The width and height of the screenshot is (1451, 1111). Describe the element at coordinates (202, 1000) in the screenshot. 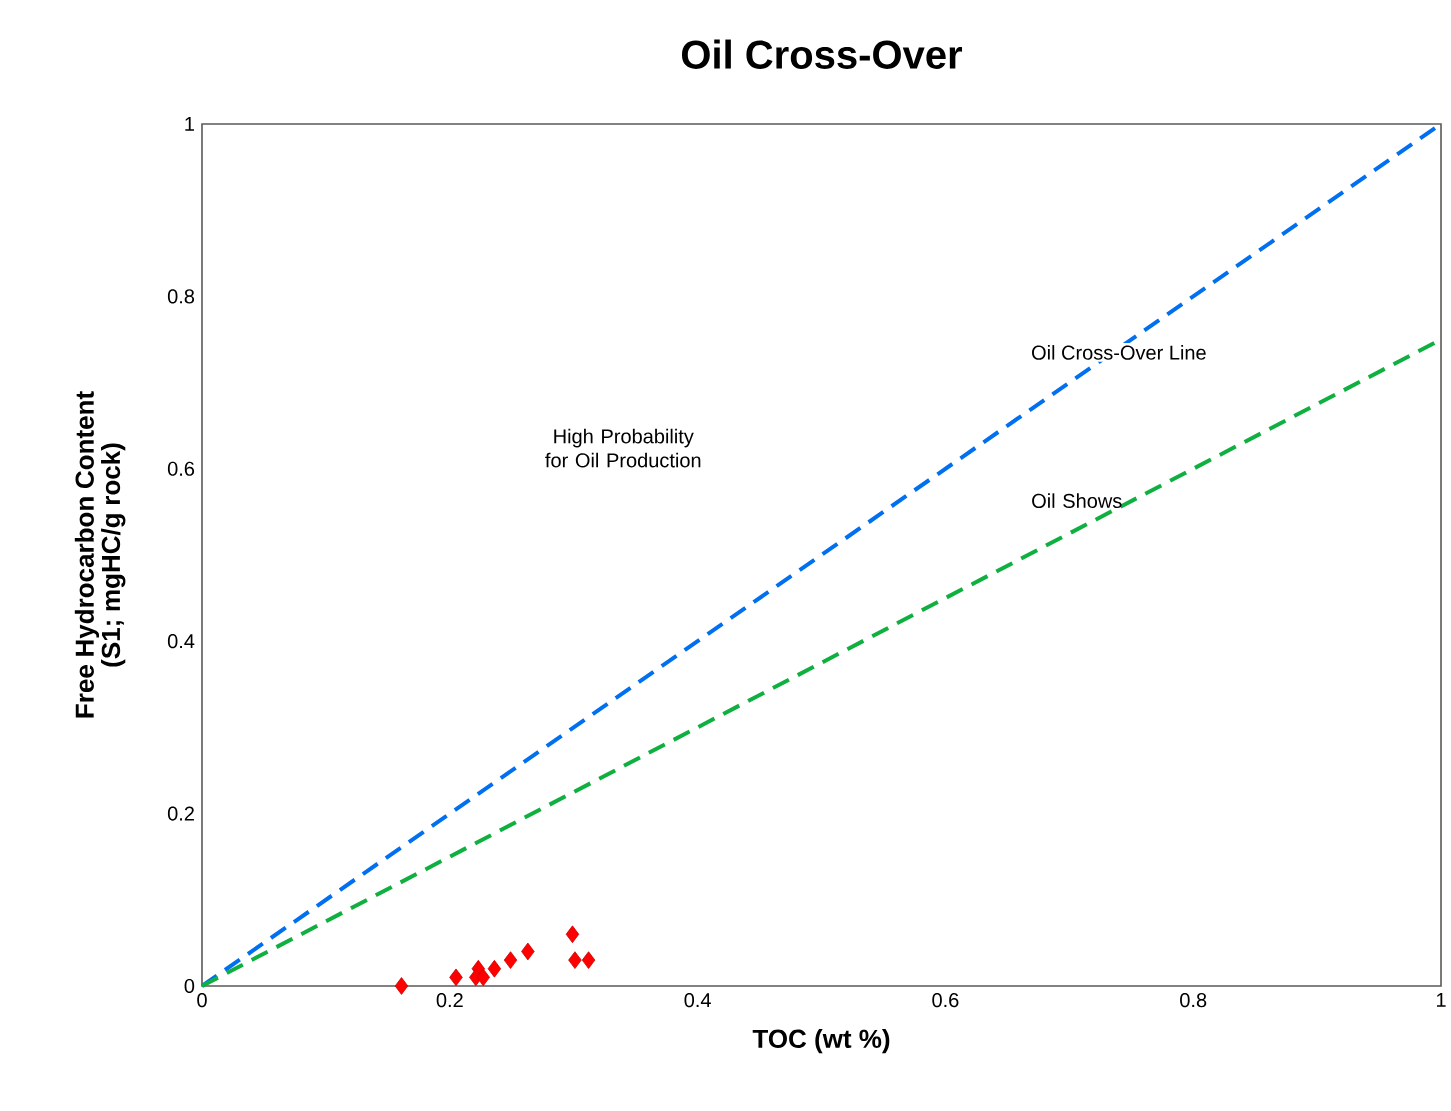

I see `x-tick-label: 0` at that location.